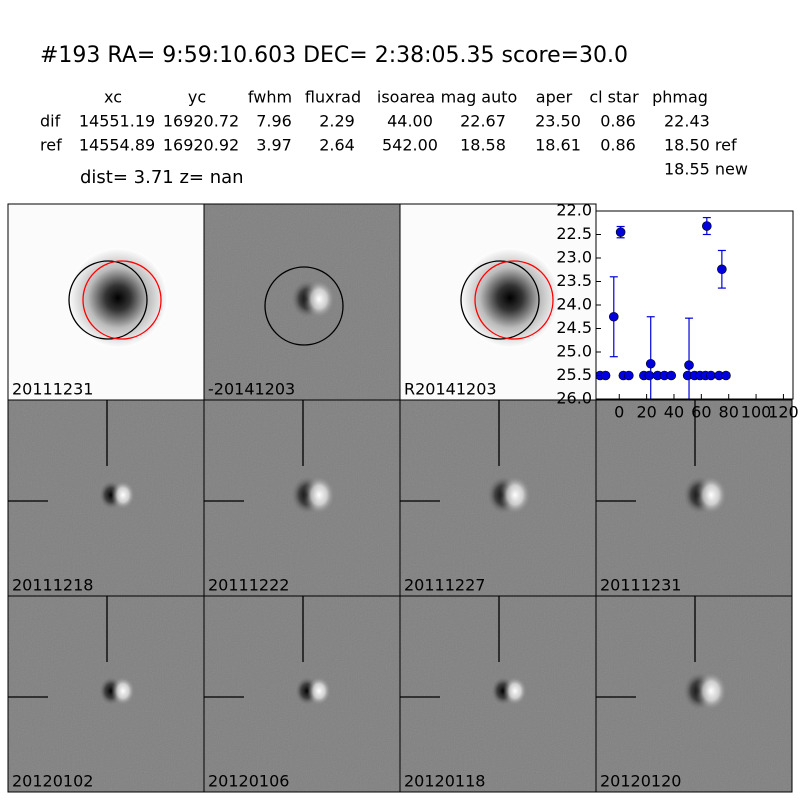 The width and height of the screenshot is (800, 800). What do you see at coordinates (197, 97) in the screenshot?
I see `column-header: yc` at bounding box center [197, 97].